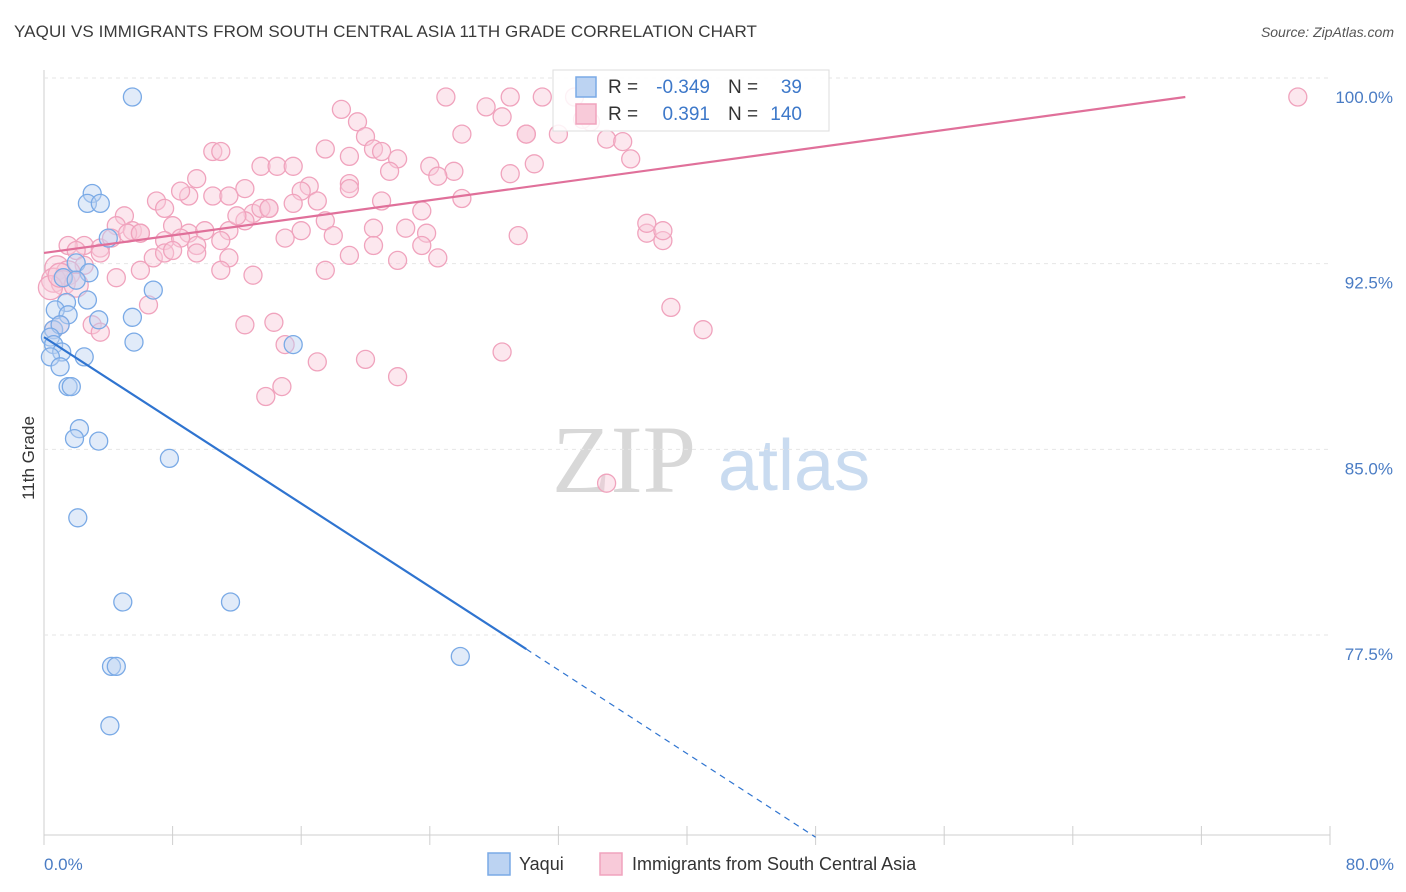  Describe the element at coordinates (687, 835) in the screenshot. I see `x-ticks` at that location.